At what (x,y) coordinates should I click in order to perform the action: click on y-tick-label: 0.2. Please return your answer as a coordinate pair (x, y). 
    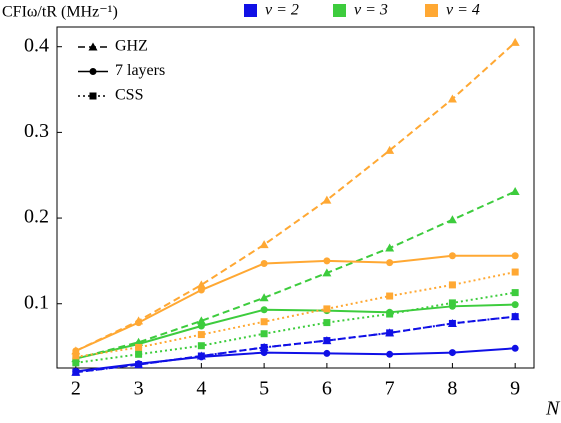
    Looking at the image, I should click on (36, 217).